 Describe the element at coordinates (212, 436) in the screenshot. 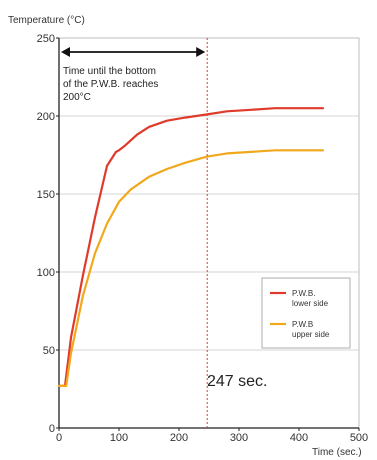

I see `x-tick-labels: 0 100 200 300 400 500` at that location.